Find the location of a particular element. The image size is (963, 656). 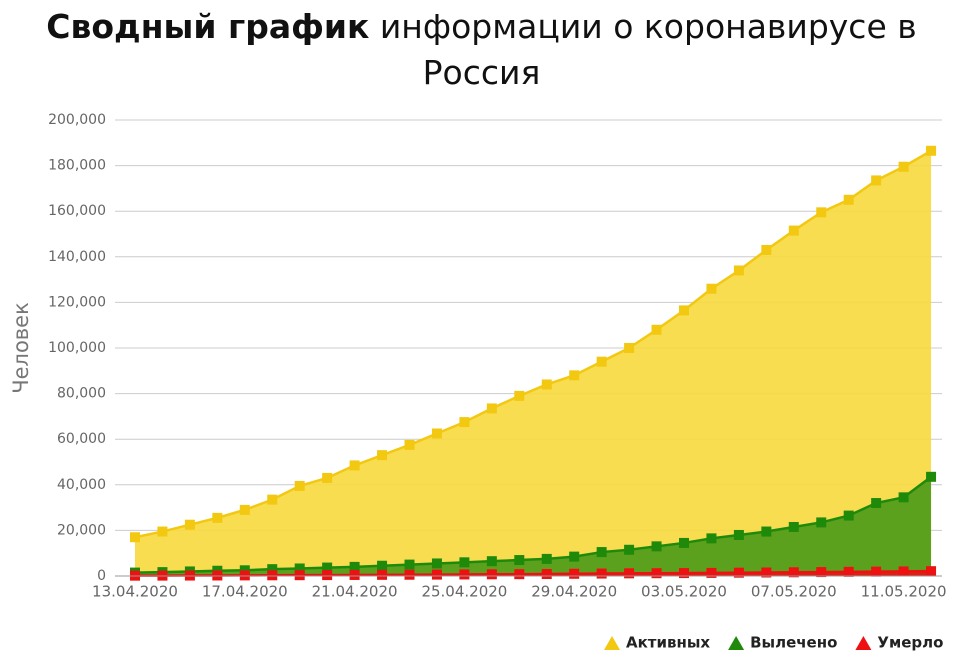

y-tick-label: 180,000 is located at coordinates (77, 166).